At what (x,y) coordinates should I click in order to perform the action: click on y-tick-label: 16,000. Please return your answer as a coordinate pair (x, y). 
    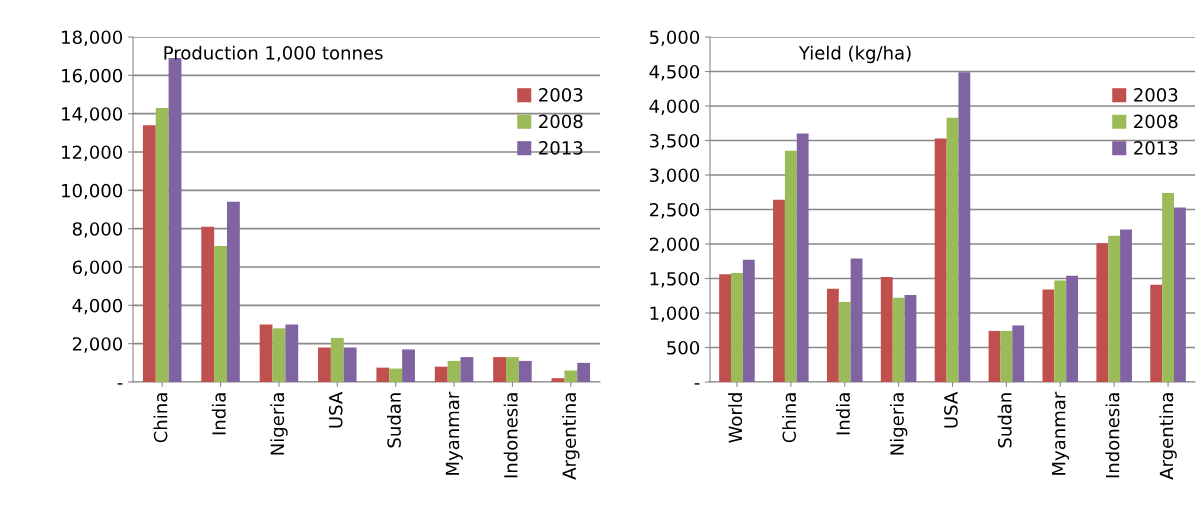
    Looking at the image, I should click on (92, 76).